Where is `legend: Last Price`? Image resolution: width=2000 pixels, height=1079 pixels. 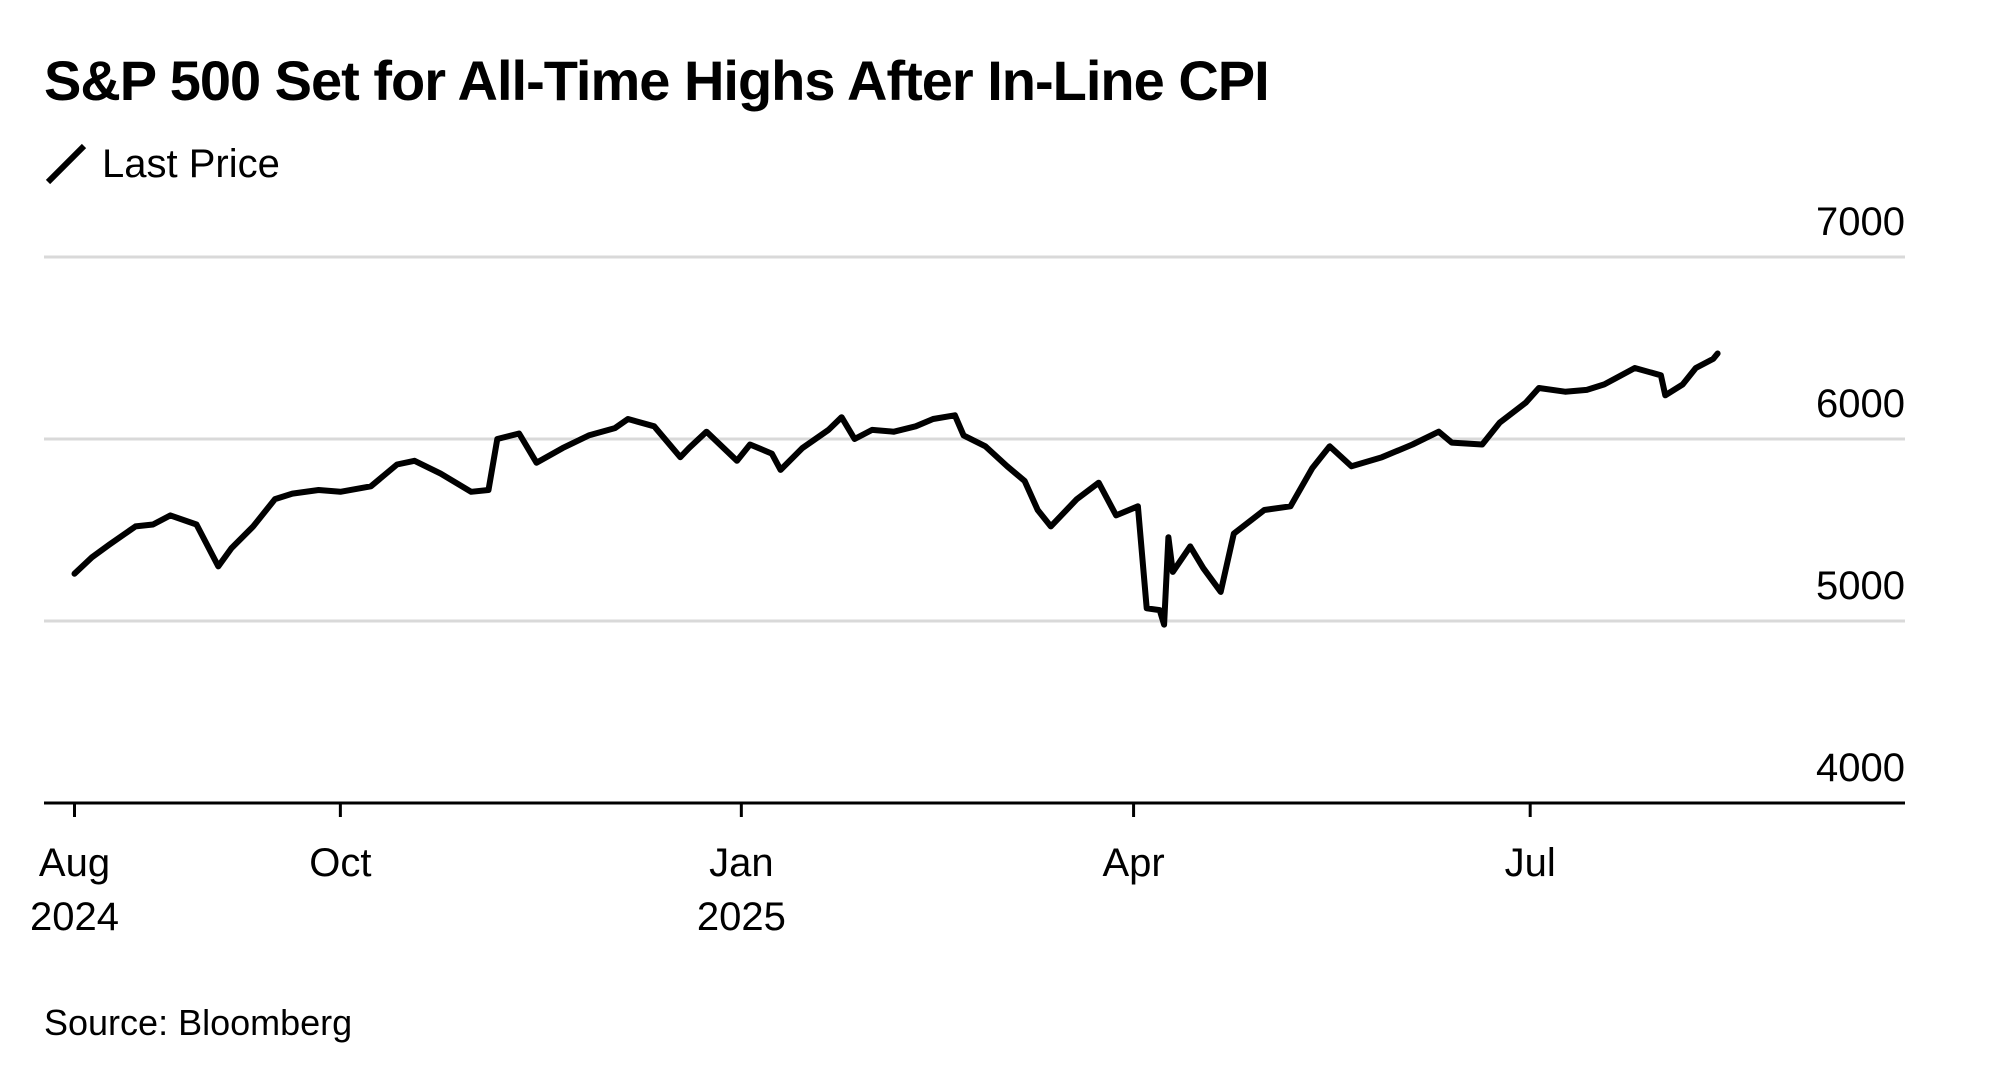
legend: Last Price is located at coordinates (162, 164).